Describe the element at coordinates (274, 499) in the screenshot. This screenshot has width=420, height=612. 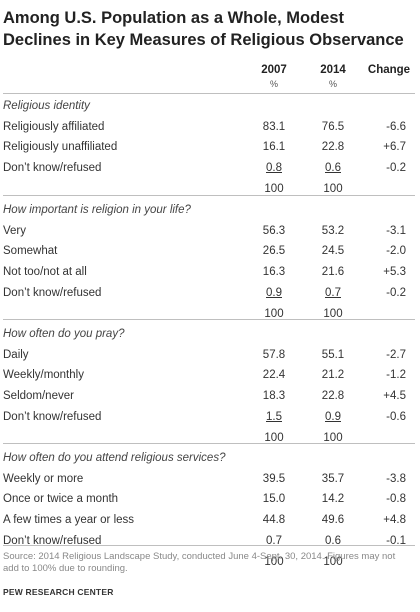
I see `value-2007: 15.0` at that location.